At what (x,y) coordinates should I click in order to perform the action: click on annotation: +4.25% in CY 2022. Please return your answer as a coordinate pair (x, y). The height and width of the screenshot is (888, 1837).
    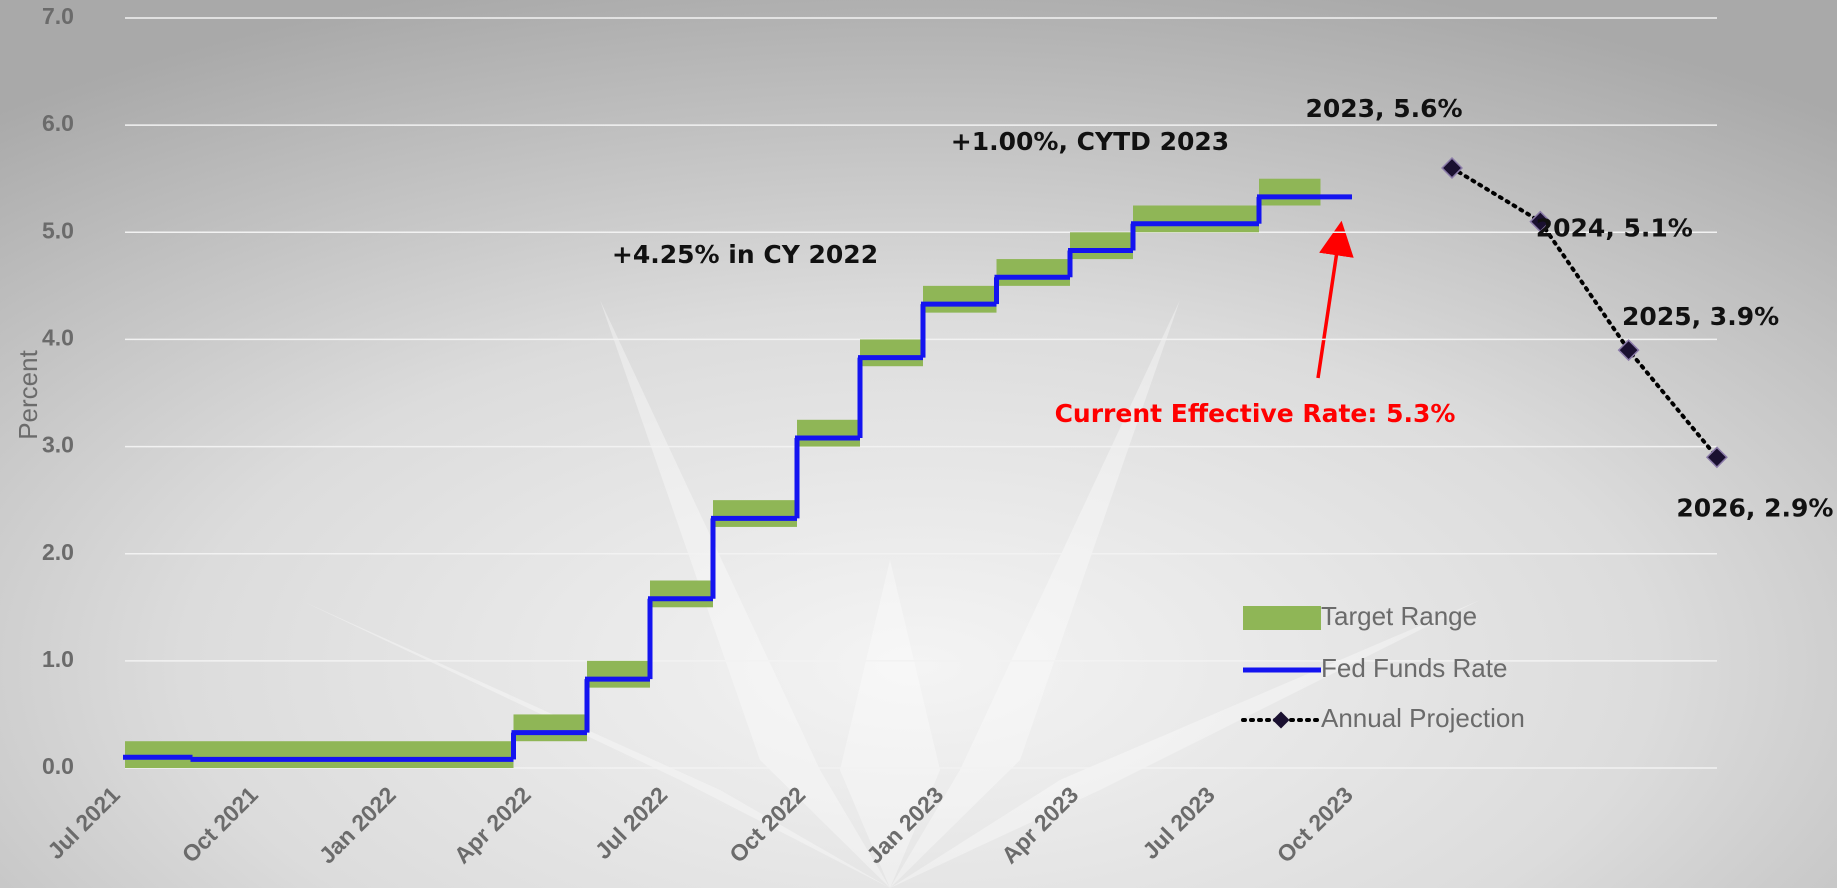
    Looking at the image, I should click on (745, 254).